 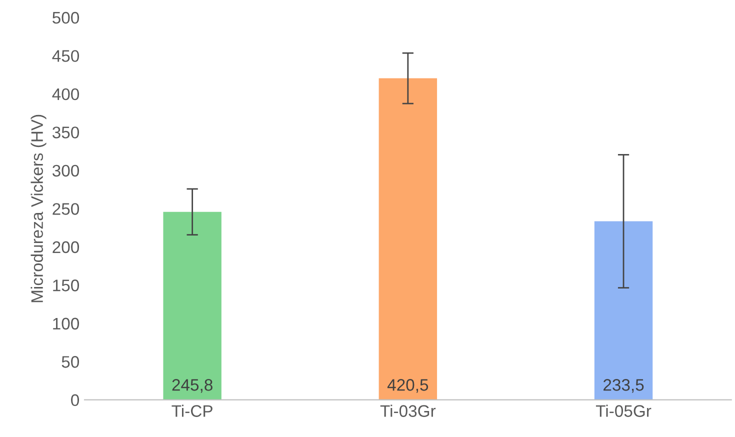 I want to click on y-tick-label: 250, so click(x=66, y=209).